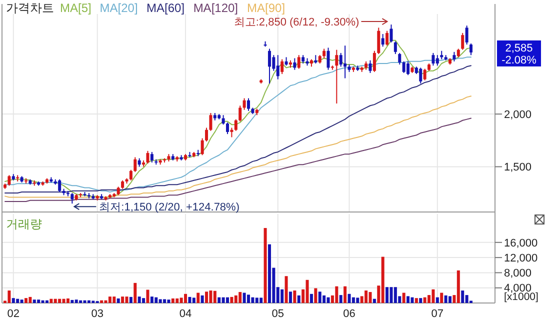 The image size is (550, 324). I want to click on y-axis-title: [x1000], so click(521, 297).